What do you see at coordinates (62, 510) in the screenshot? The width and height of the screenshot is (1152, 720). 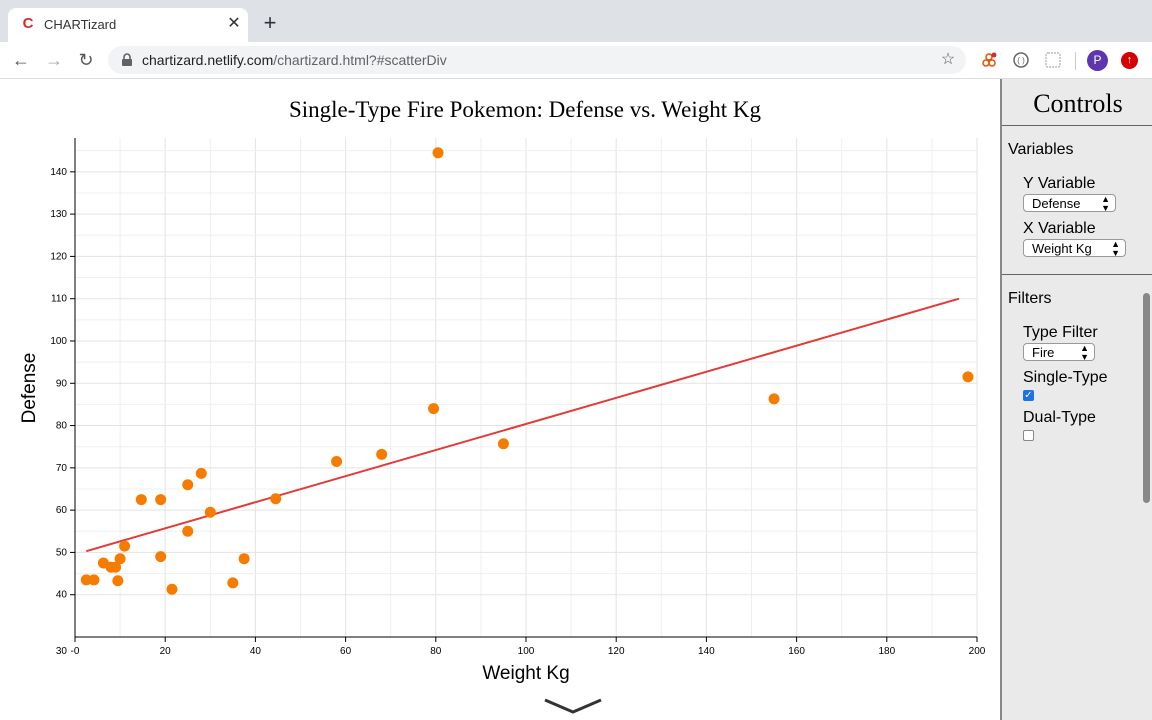 I see `y-tick-label: 60` at bounding box center [62, 510].